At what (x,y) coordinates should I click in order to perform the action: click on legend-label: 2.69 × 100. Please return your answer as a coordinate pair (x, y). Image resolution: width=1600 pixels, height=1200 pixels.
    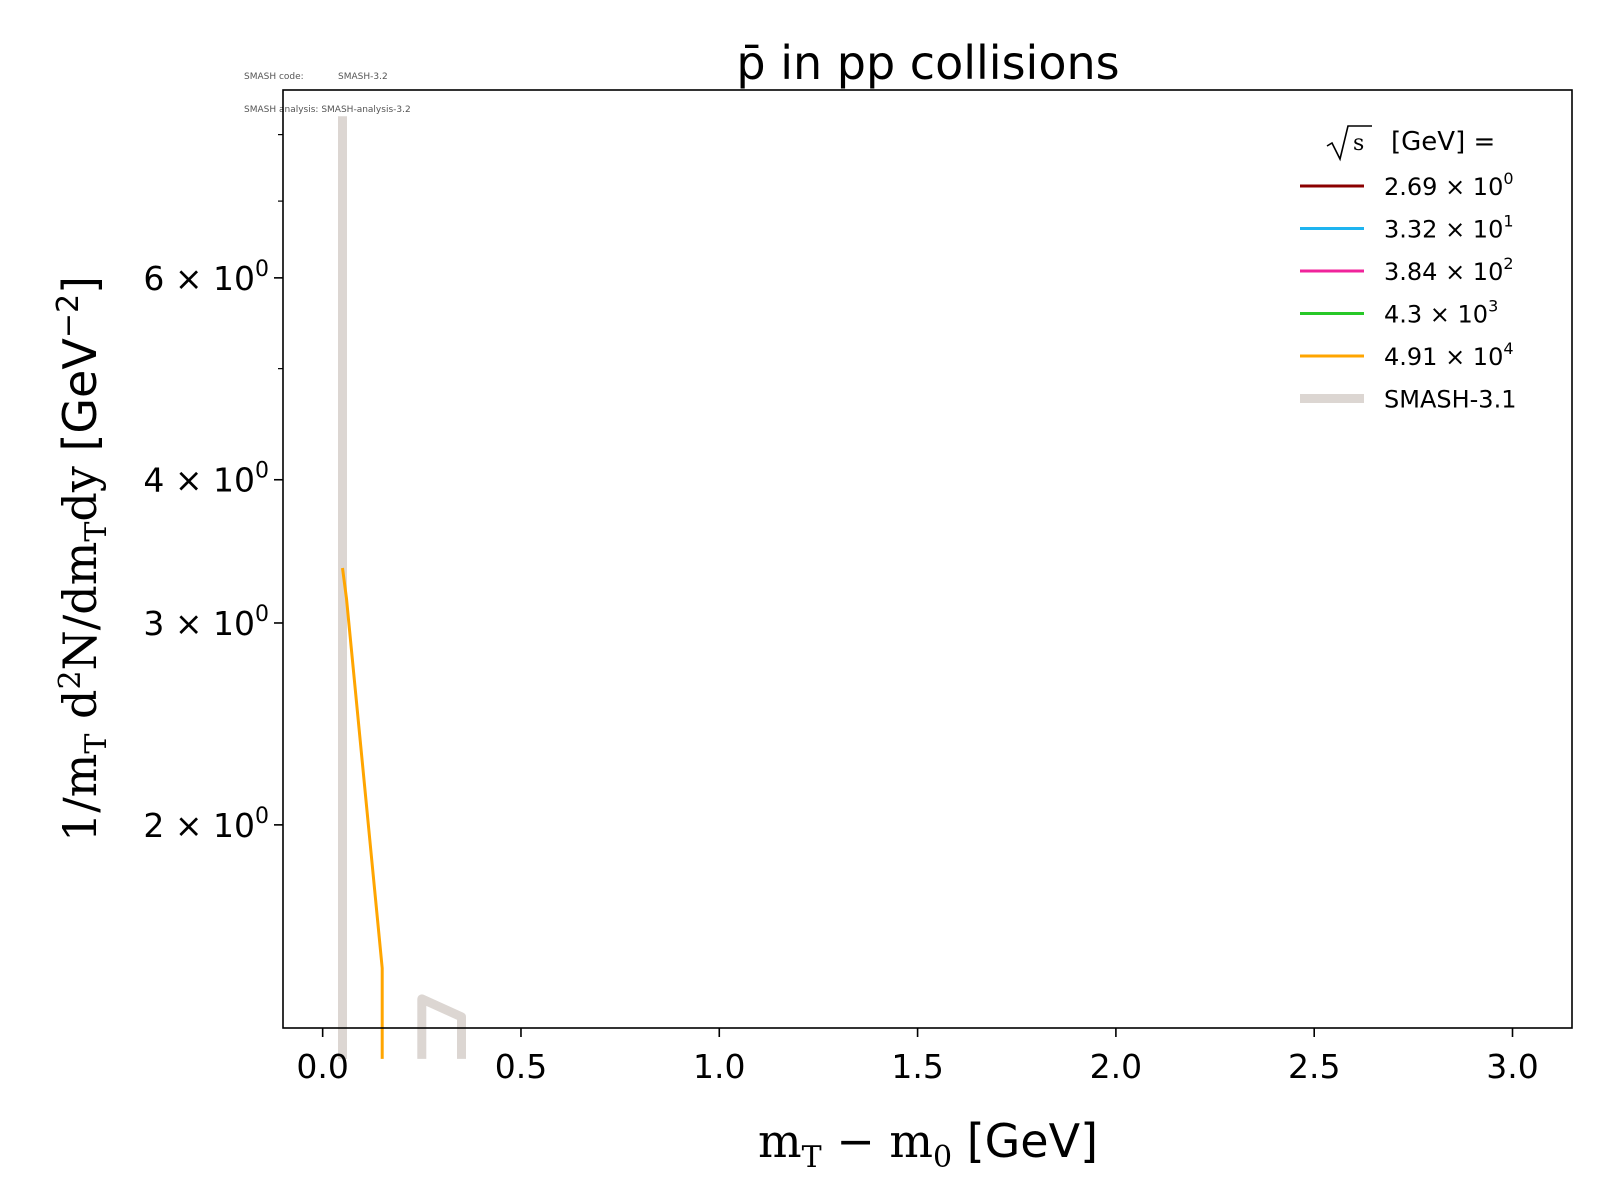
    Looking at the image, I should click on (1449, 185).